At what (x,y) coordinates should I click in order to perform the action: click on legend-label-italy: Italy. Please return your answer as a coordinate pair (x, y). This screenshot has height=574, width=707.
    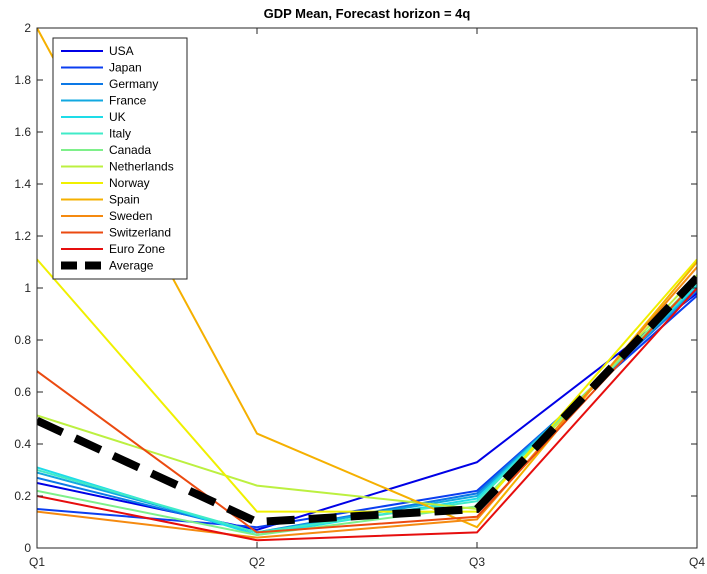
    Looking at the image, I should click on (120, 134).